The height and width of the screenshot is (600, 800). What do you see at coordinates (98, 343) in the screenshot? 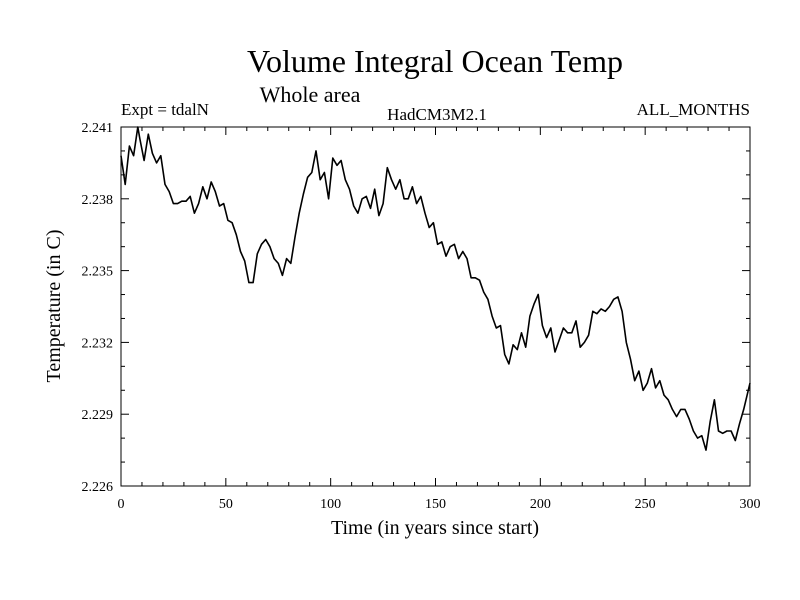
I see `y-tick-label: 2.232` at bounding box center [98, 343].